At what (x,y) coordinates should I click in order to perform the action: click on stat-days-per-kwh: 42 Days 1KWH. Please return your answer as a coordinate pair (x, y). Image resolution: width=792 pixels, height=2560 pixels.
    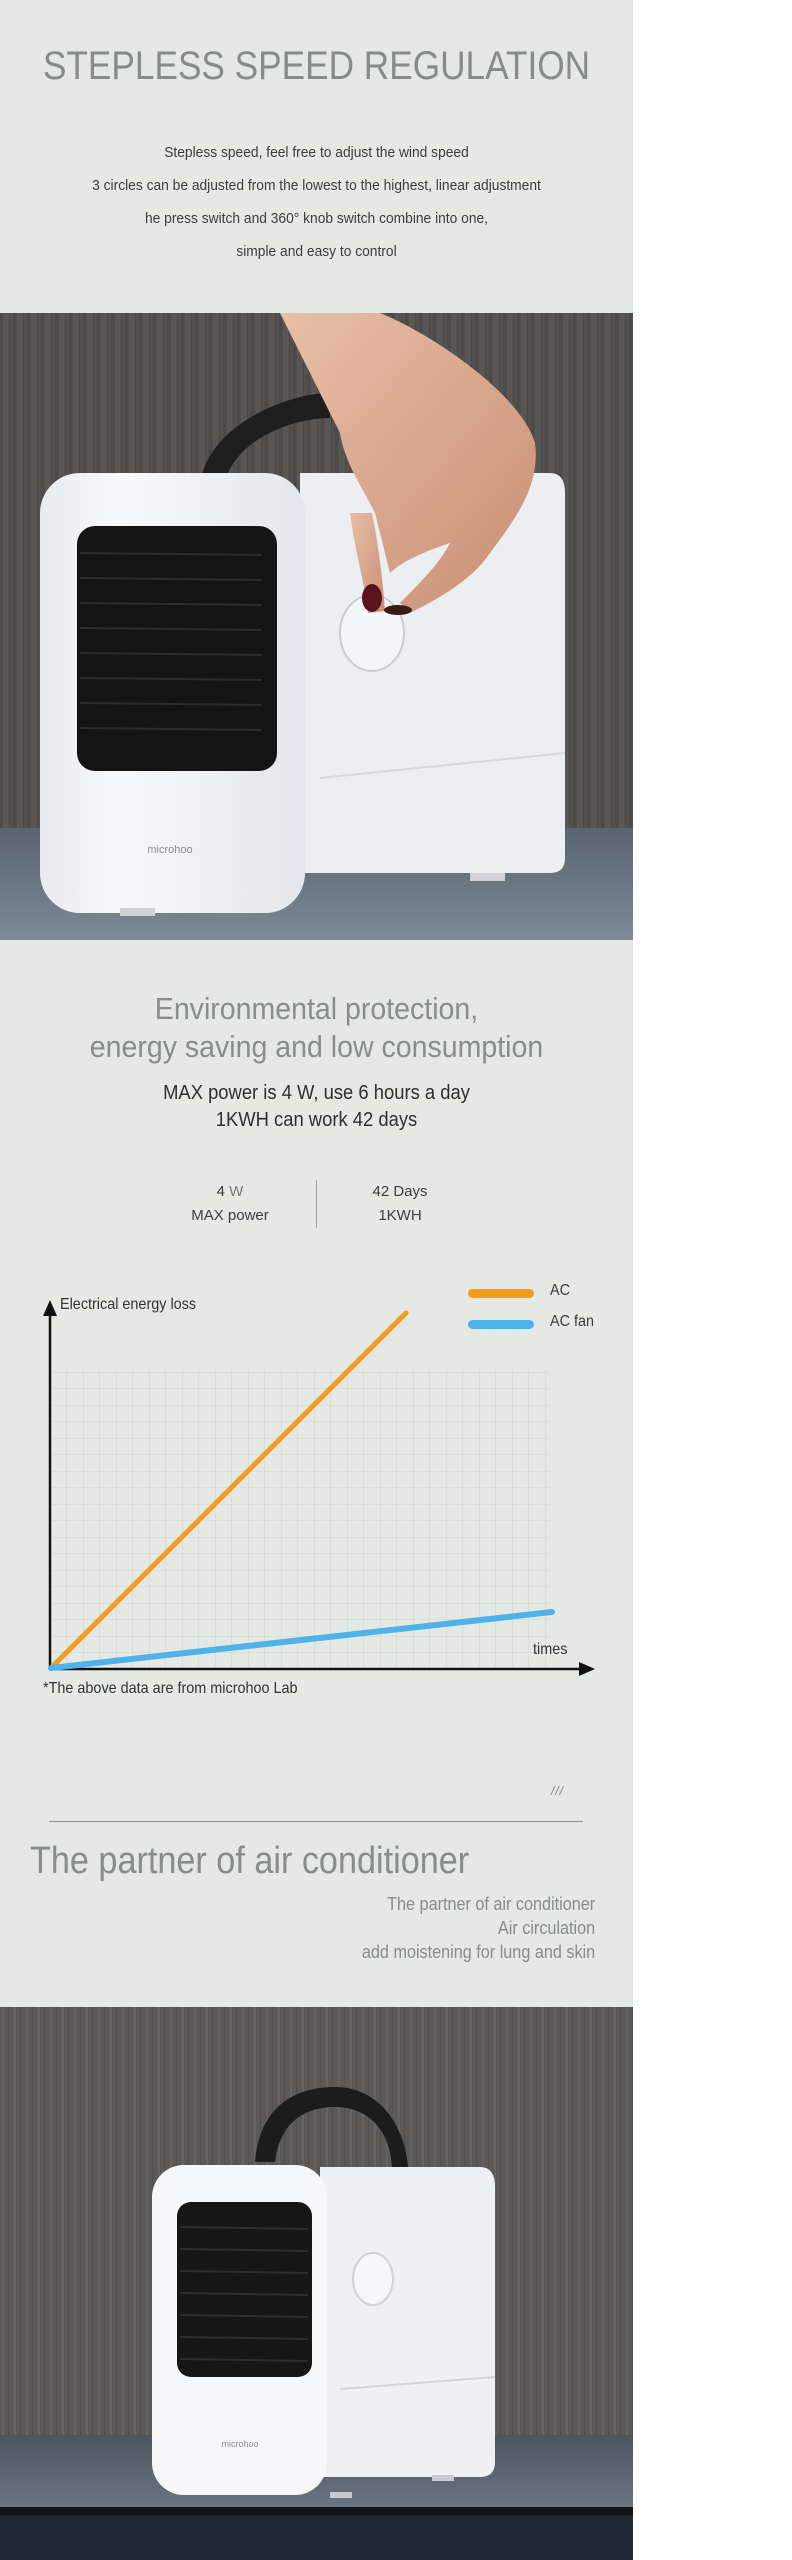
    Looking at the image, I should click on (400, 1204).